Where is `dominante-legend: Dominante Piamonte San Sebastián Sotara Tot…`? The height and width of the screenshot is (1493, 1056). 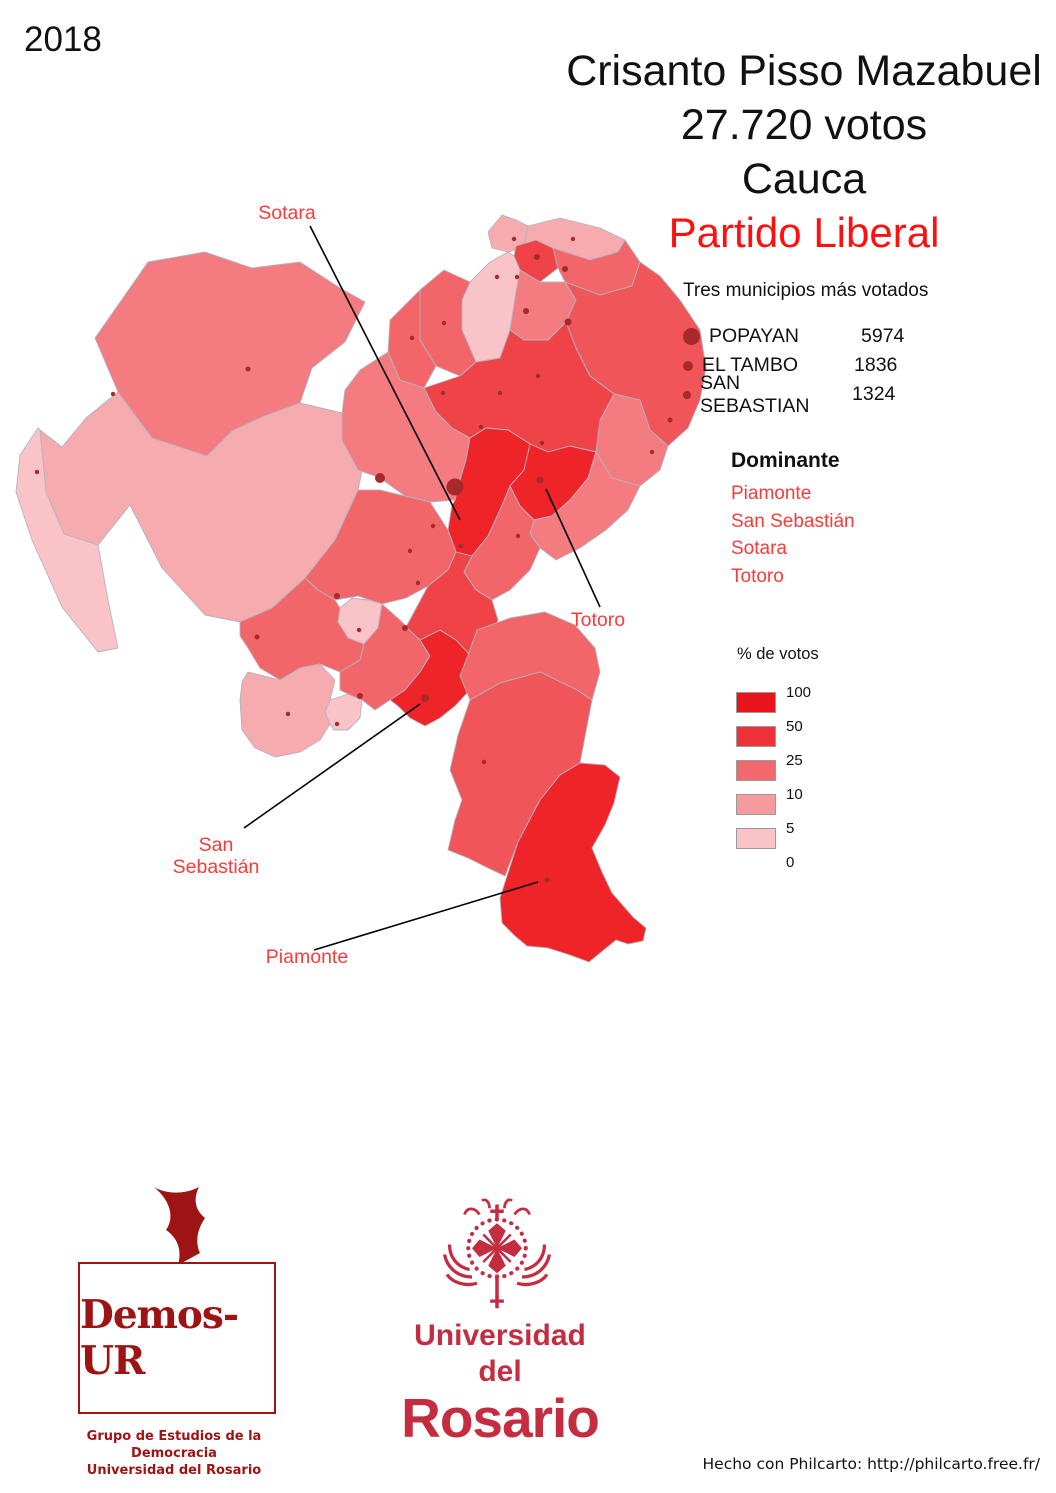
dominante-legend: Dominante Piamonte San Sebastián Sotara Tot… is located at coordinates (793, 519).